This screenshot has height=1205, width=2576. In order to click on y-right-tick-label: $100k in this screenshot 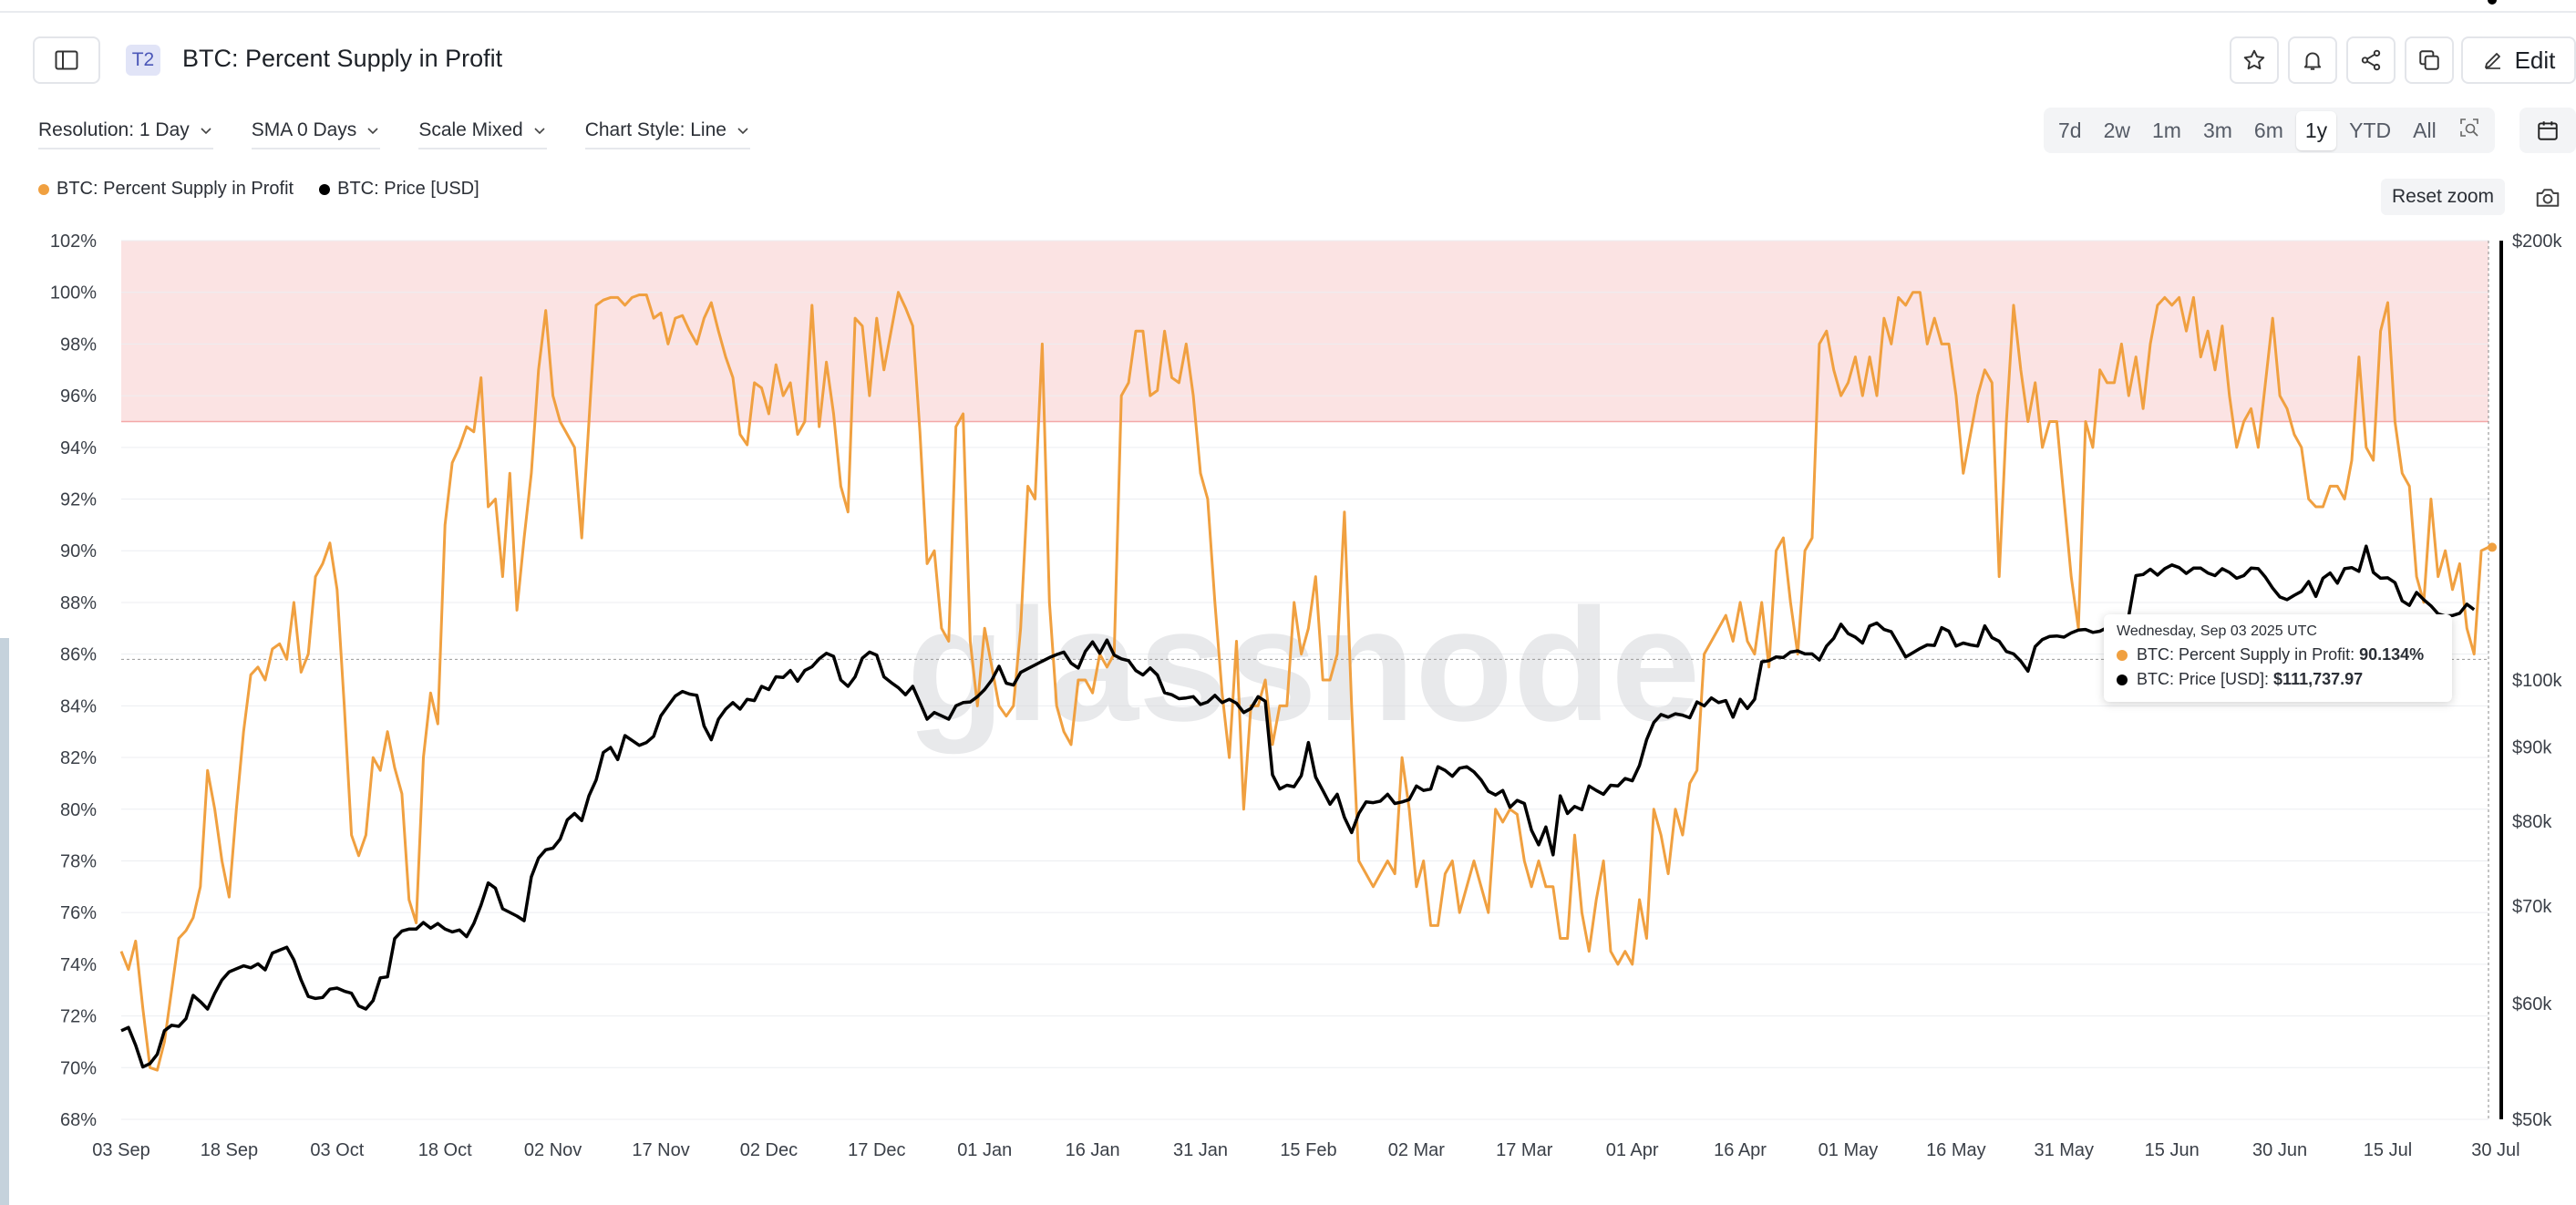, I will do `click(2537, 681)`.